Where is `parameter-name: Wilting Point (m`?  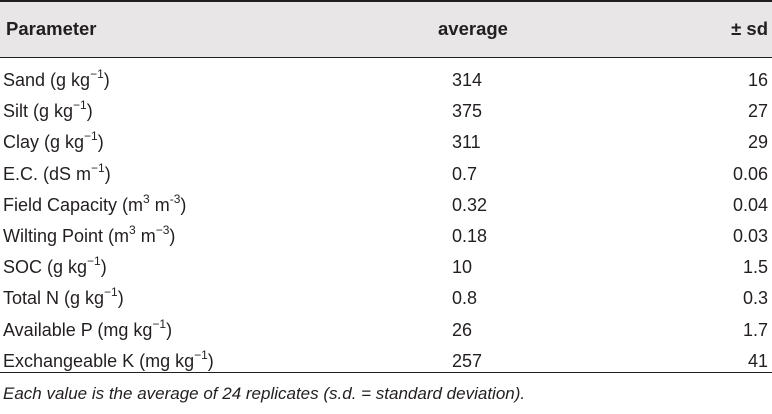 parameter-name: Wilting Point (m is located at coordinates (66, 236).